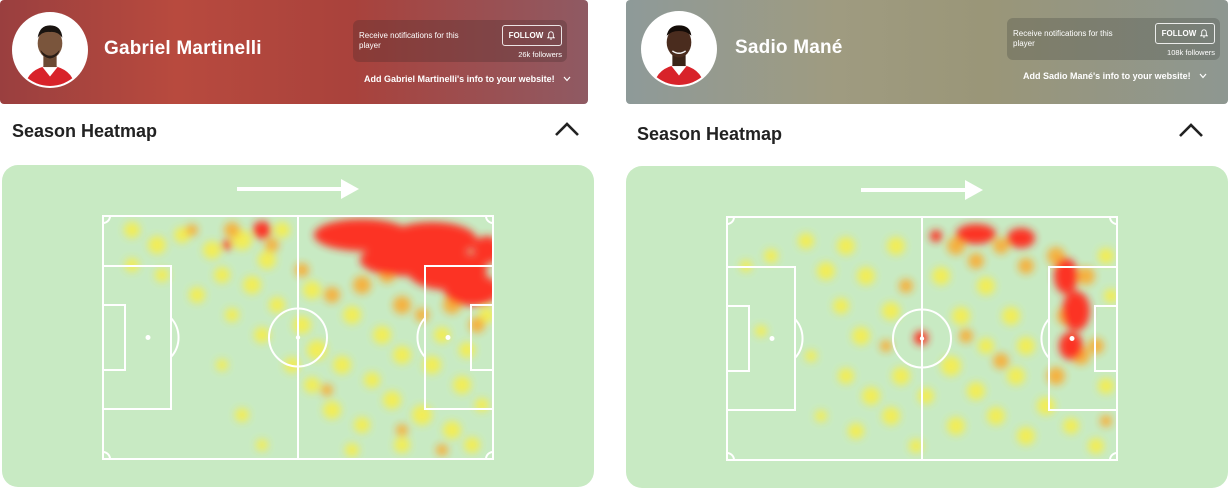 Image resolution: width=1228 pixels, height=488 pixels. What do you see at coordinates (540, 54) in the screenshot?
I see `followers-count: 26k followers` at bounding box center [540, 54].